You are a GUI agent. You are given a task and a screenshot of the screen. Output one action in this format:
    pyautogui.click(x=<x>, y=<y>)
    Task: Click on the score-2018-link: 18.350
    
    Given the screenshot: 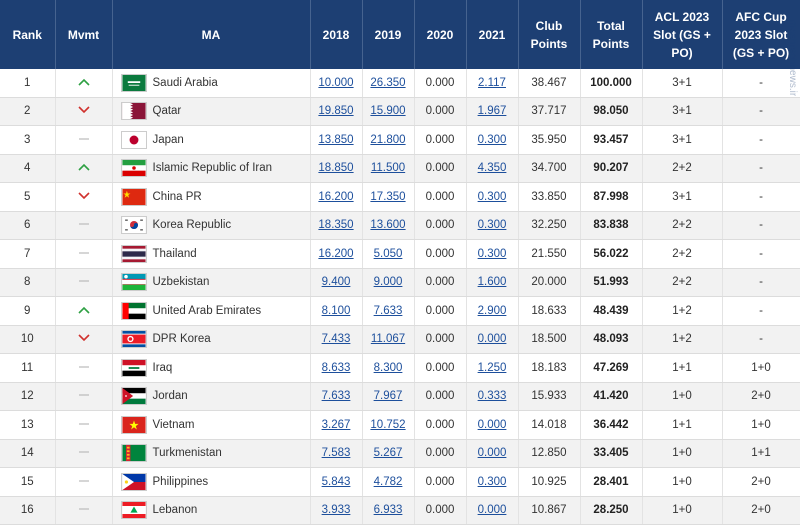 What is the action you would take?
    pyautogui.click(x=336, y=225)
    